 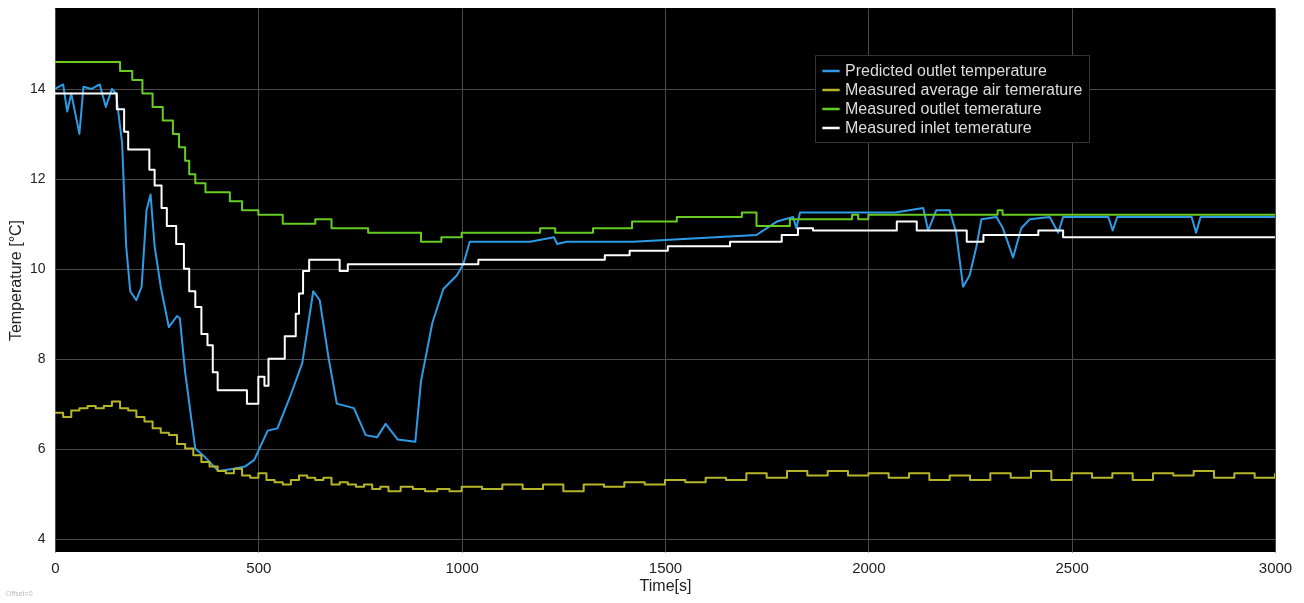 What do you see at coordinates (462, 567) in the screenshot?
I see `x-tick-label: 1000` at bounding box center [462, 567].